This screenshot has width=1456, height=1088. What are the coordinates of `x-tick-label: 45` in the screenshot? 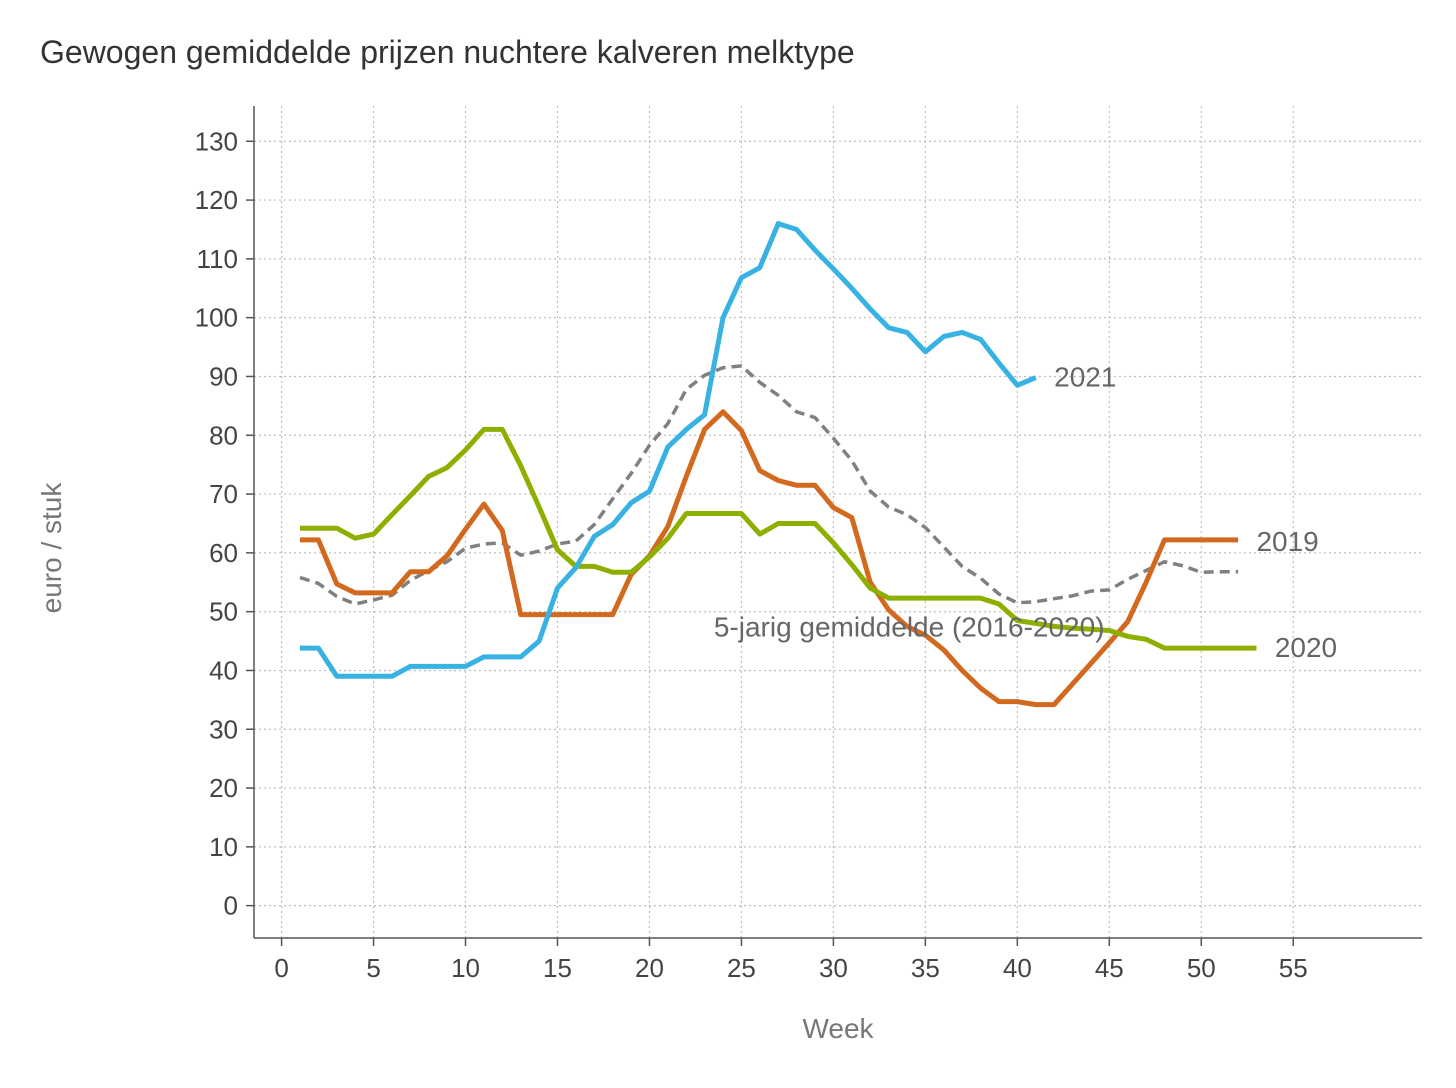 It's located at (1109, 968).